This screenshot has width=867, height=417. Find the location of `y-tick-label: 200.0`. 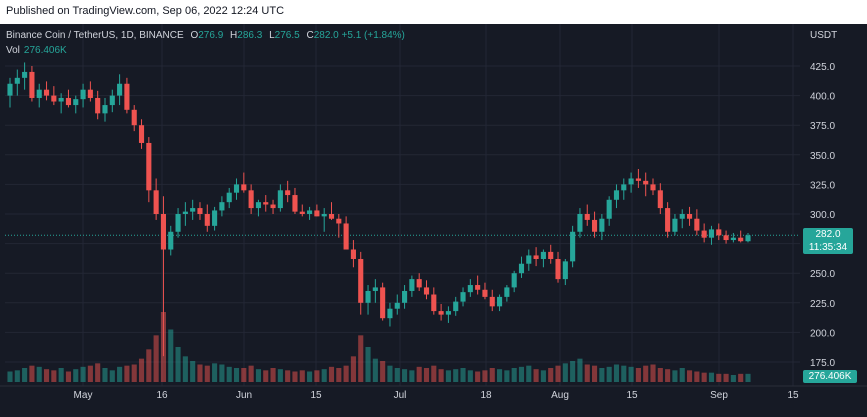

y-tick-label: 200.0 is located at coordinates (822, 333).